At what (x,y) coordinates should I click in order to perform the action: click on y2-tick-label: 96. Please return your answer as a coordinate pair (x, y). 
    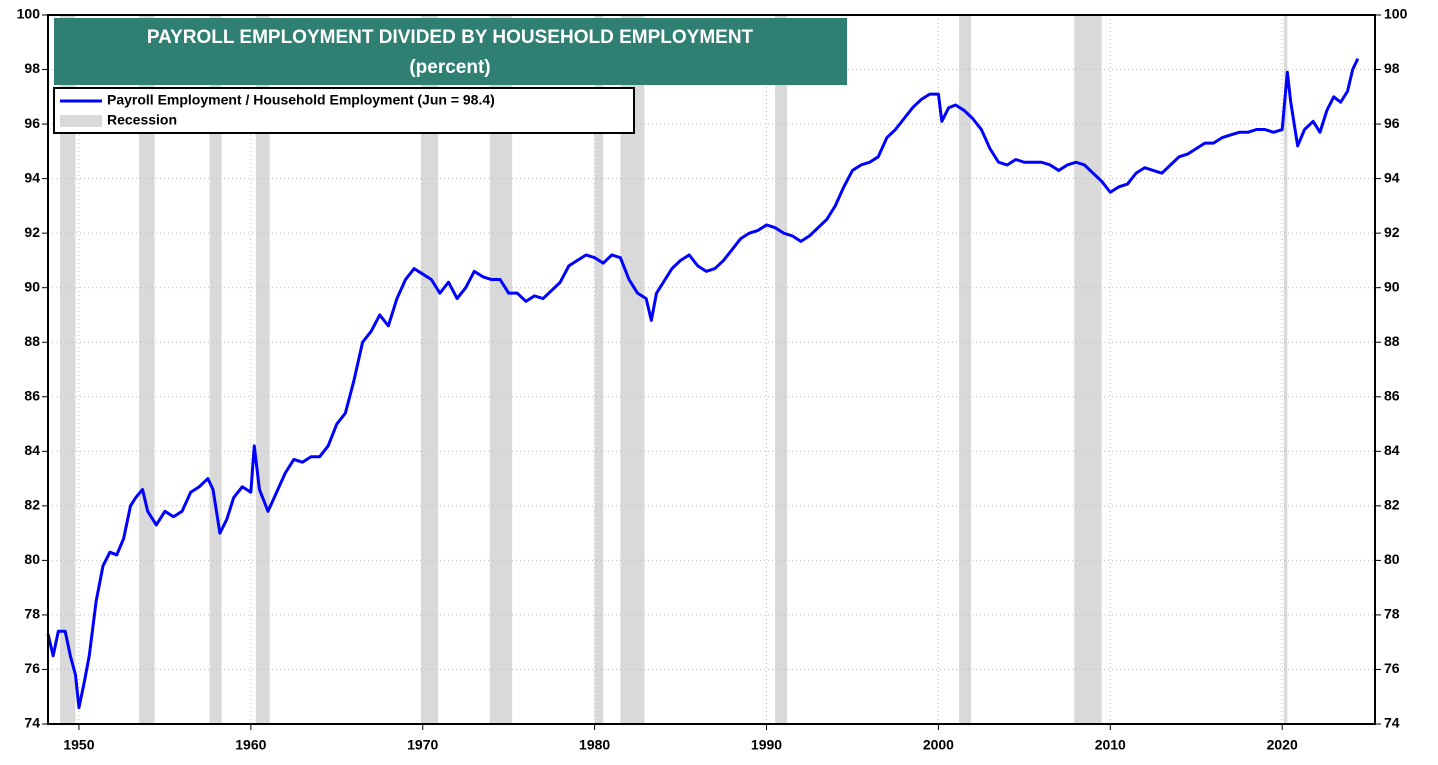
    Looking at the image, I should click on (1392, 123).